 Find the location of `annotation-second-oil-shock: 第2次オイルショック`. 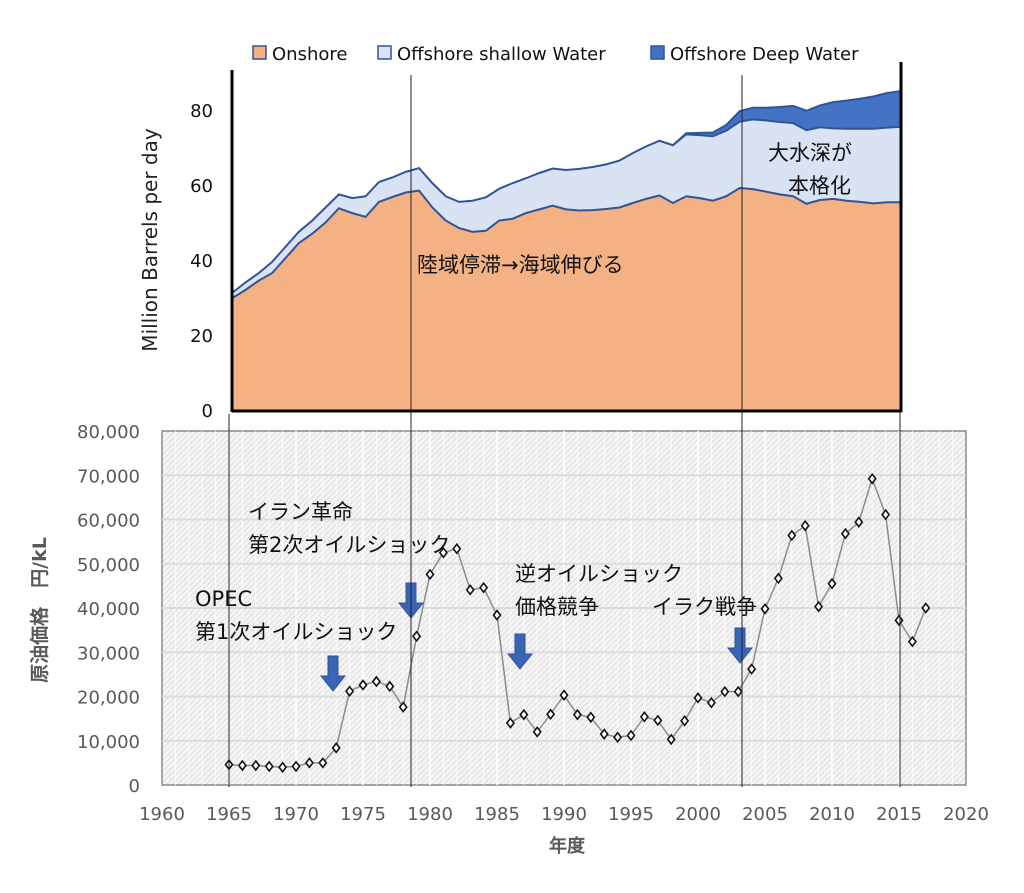

annotation-second-oil-shock: 第2次オイルショック is located at coordinates (349, 545).